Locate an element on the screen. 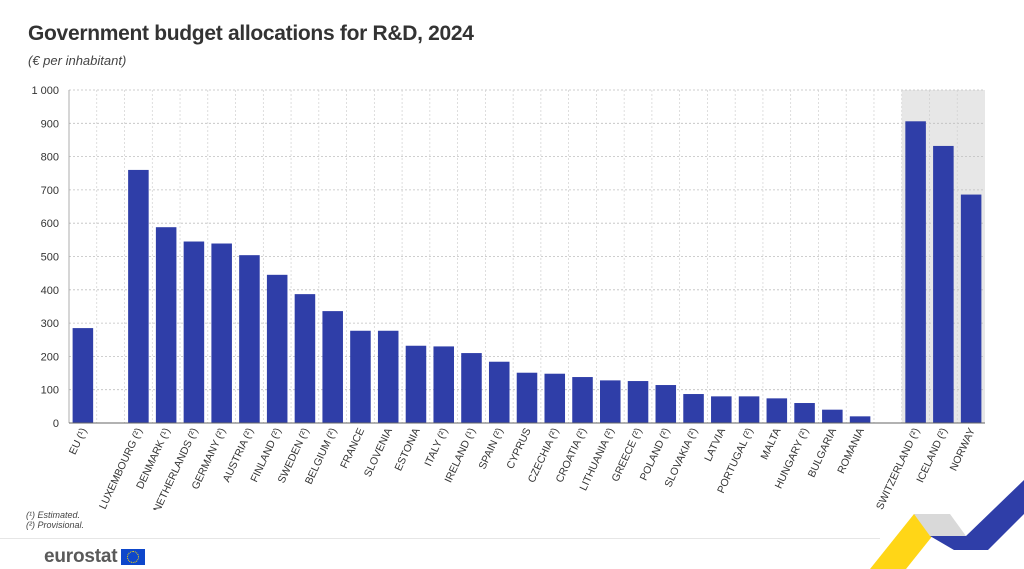 The image size is (1024, 569). x-tick-label: SPAIN (²) is located at coordinates (491, 448).